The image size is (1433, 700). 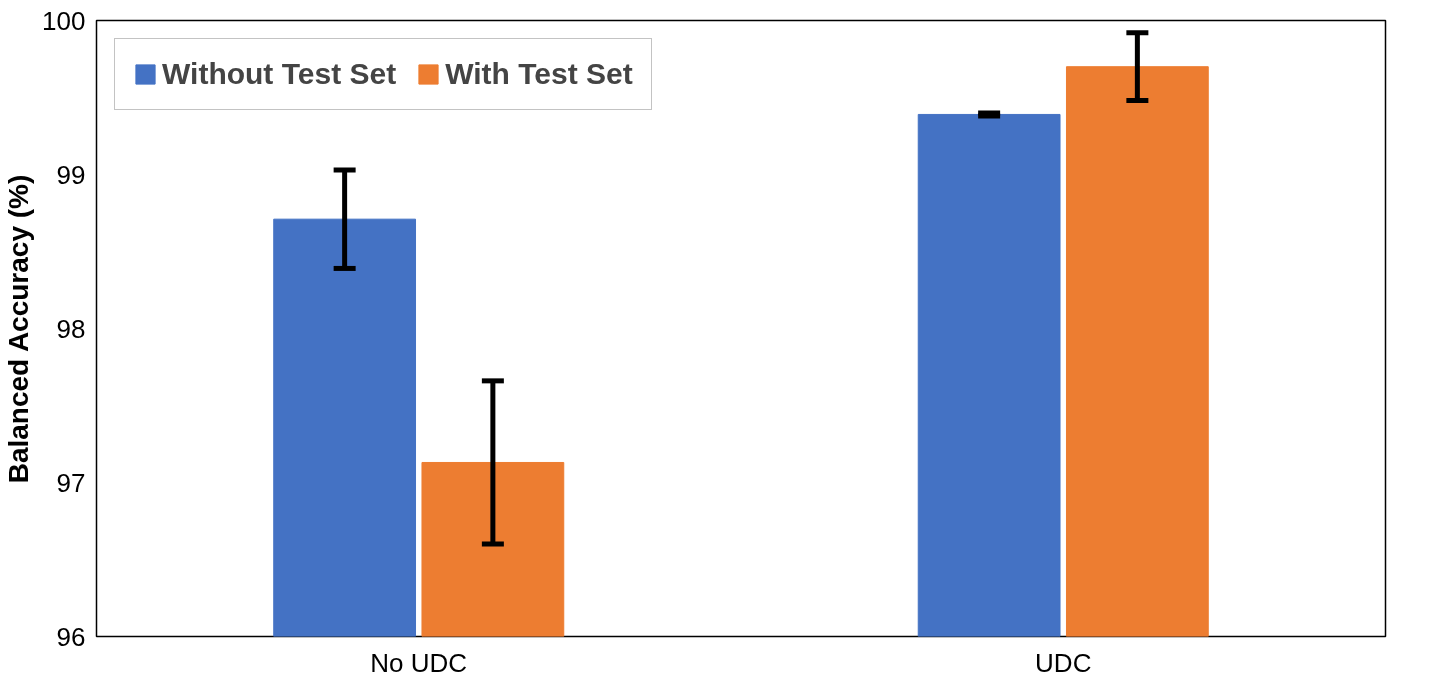 What do you see at coordinates (1063, 662) in the screenshot?
I see `x-tick-label: UDC` at bounding box center [1063, 662].